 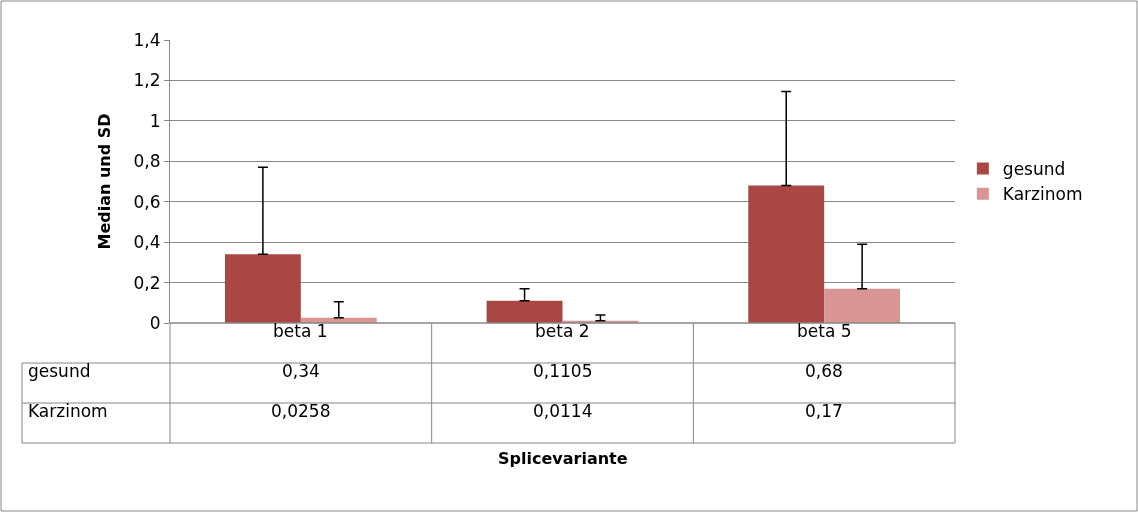 I want to click on x-tick-label: beta 1, so click(x=300, y=331).